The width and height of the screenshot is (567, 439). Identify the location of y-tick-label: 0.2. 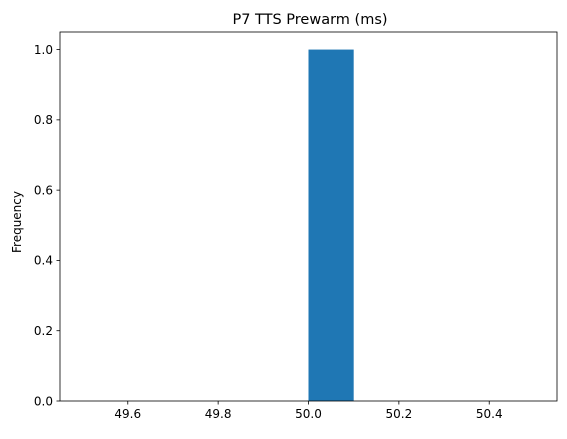
(43, 331).